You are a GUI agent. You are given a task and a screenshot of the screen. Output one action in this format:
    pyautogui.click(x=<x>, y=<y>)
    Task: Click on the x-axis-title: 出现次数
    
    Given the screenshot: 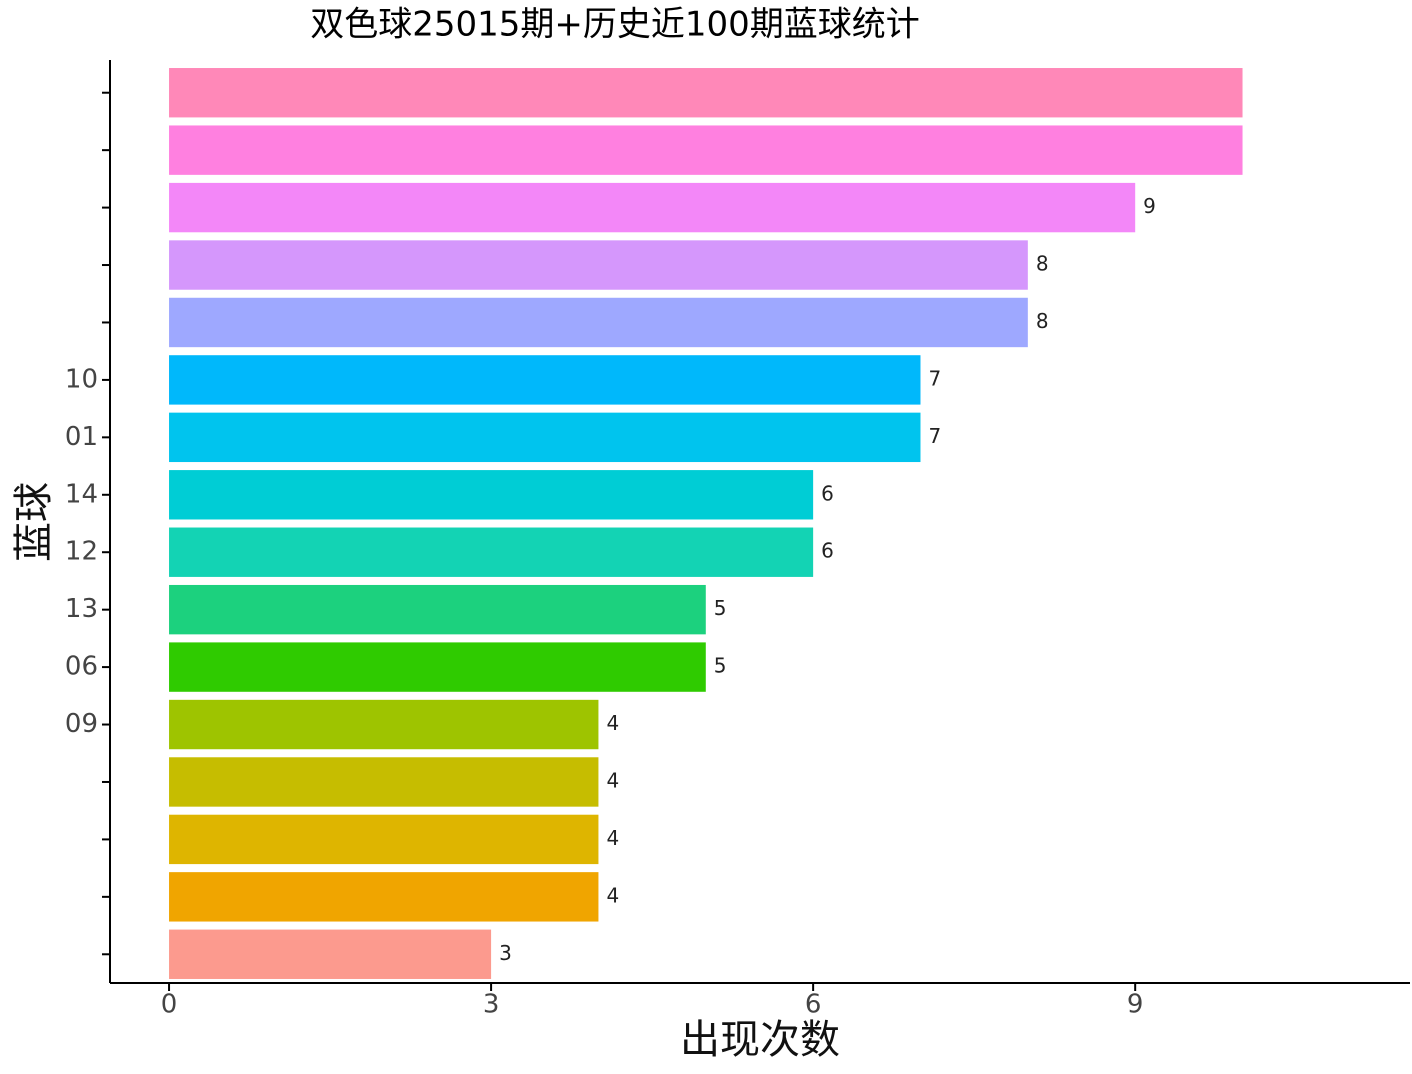 What is the action you would take?
    pyautogui.click(x=760, y=1040)
    